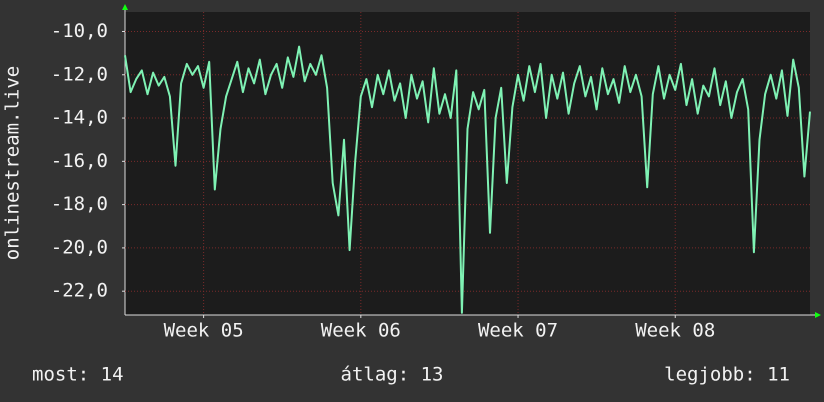 The image size is (824, 402). I want to click on y-arrow, so click(125, 7).